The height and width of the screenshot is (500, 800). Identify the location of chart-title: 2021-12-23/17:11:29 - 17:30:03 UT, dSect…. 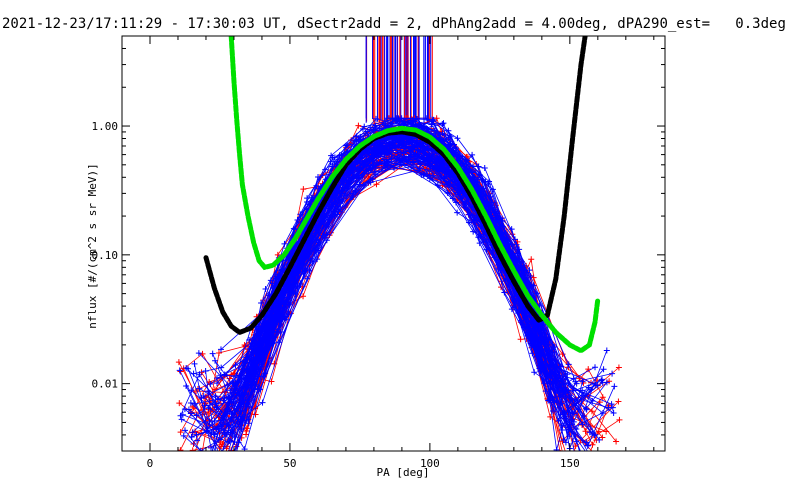
(394, 24).